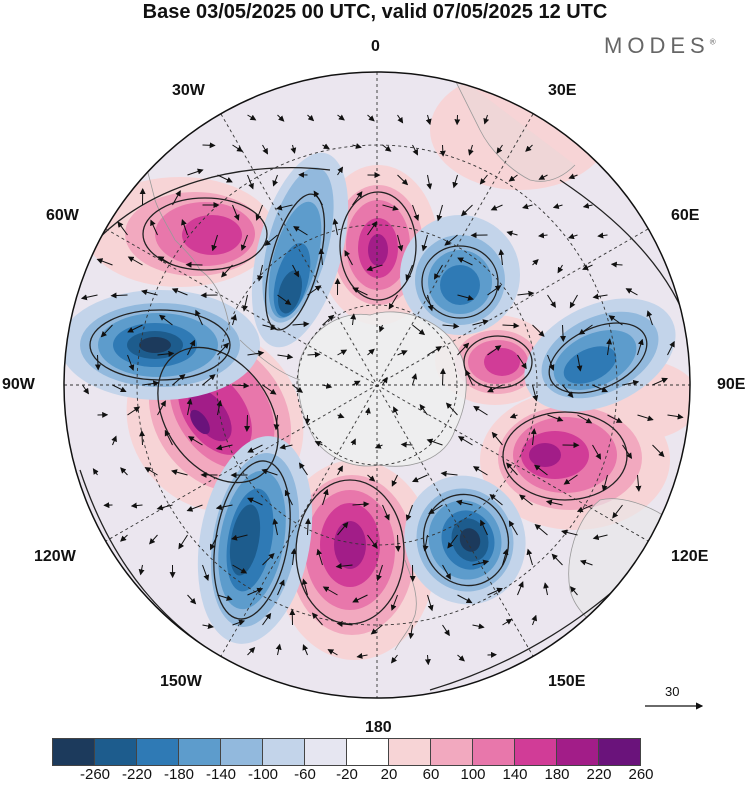 The width and height of the screenshot is (750, 788). Describe the element at coordinates (155, 345) in the screenshot. I see `anomaly-extreme` at that location.